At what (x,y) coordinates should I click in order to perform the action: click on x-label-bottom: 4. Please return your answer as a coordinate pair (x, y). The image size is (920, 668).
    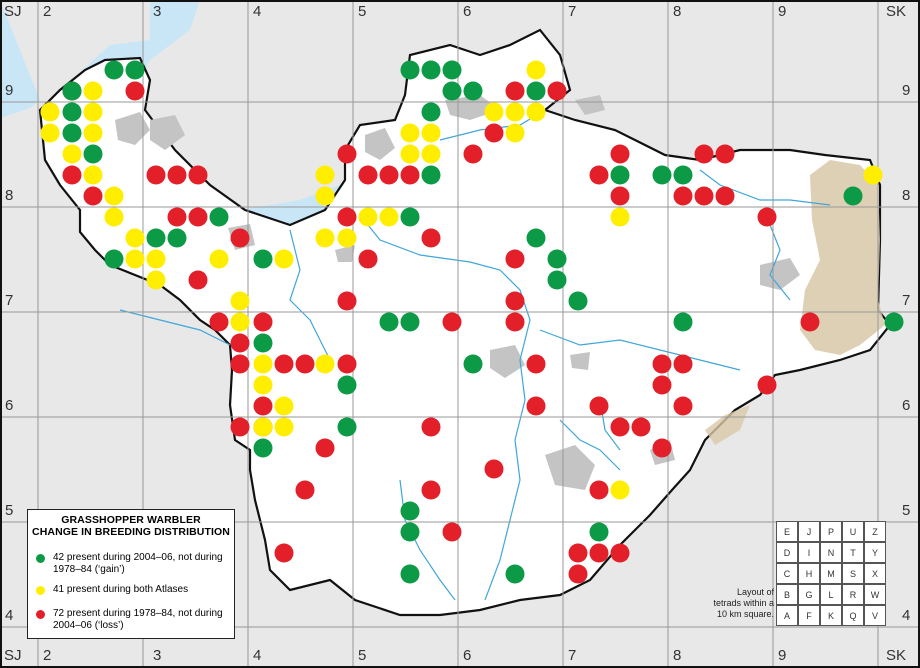
    Looking at the image, I should click on (257, 655).